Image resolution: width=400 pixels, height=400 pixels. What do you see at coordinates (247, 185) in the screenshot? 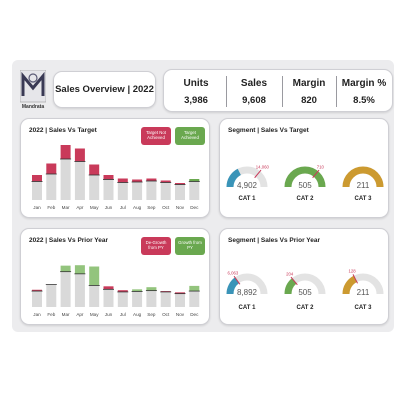
I see `gauge-value-cat1: 4,902` at bounding box center [247, 185].